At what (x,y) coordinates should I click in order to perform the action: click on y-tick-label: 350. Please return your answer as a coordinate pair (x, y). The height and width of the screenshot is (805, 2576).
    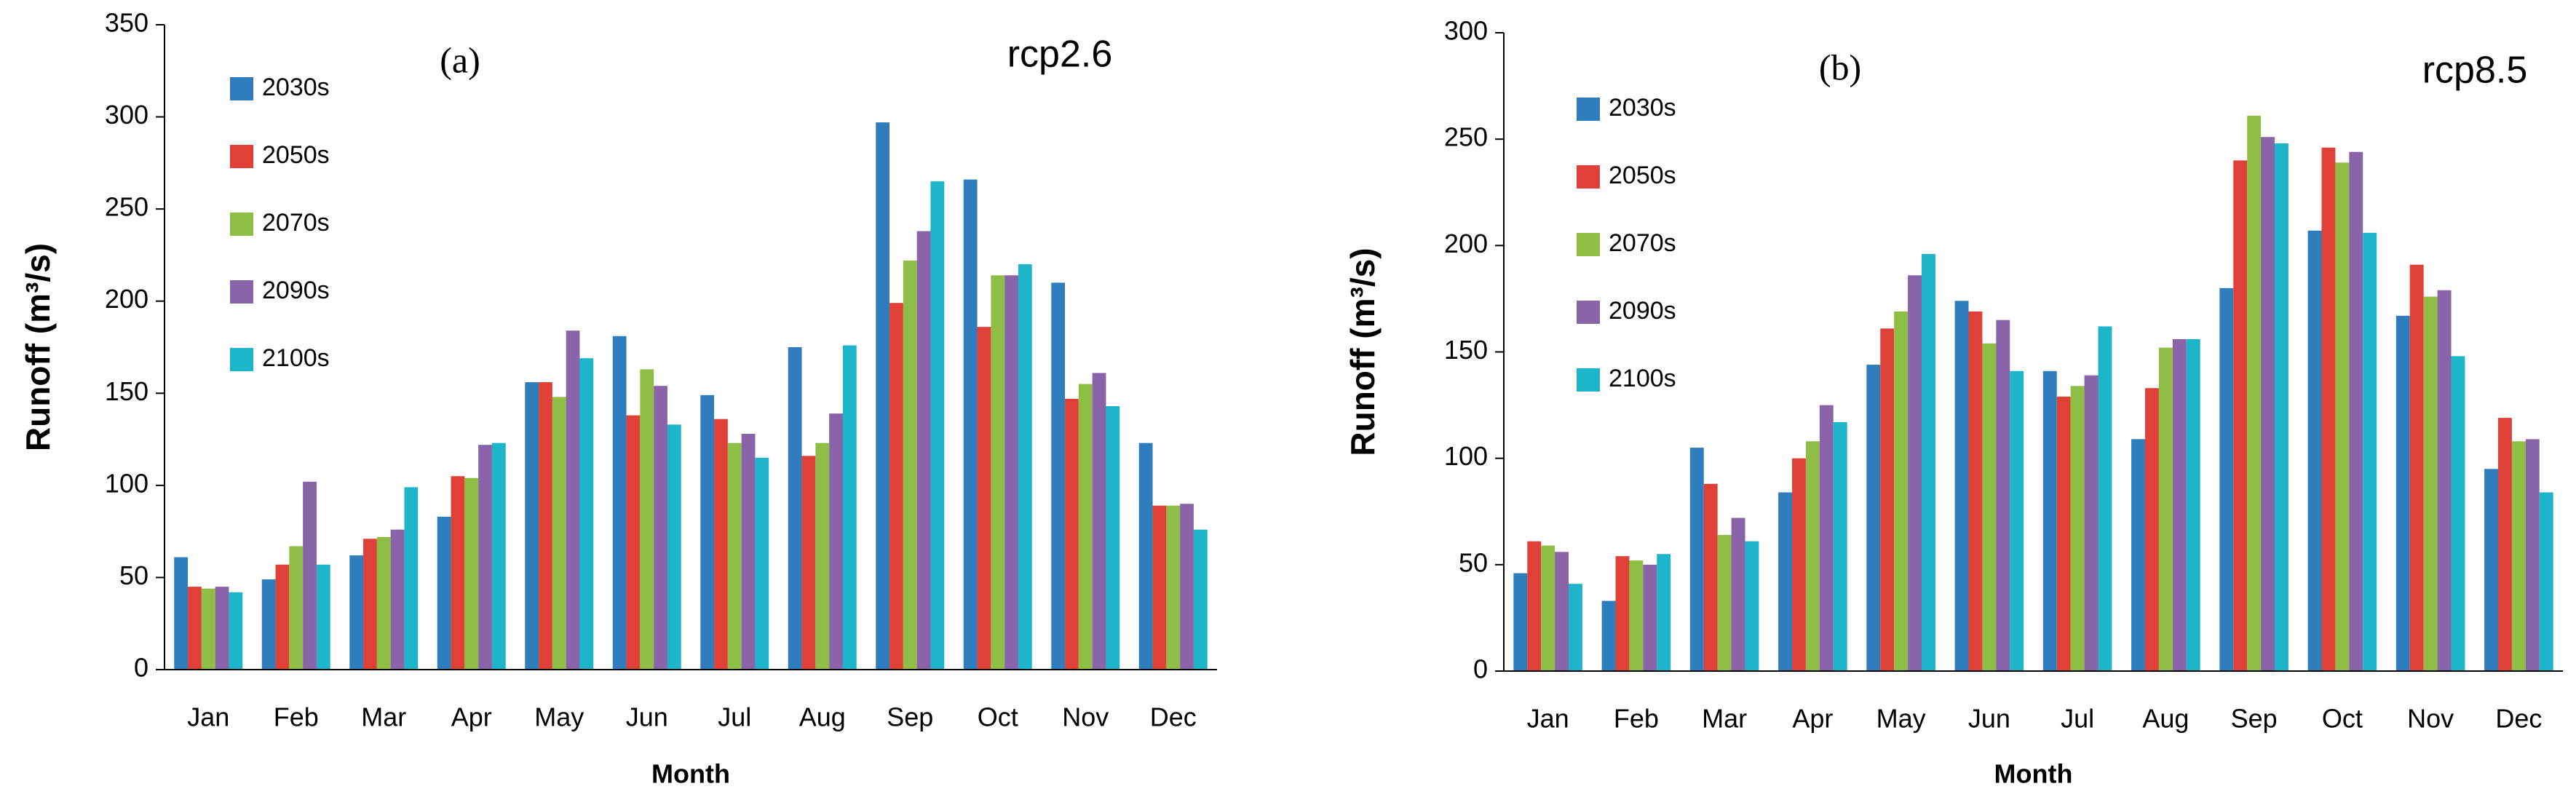
    Looking at the image, I should click on (126, 23).